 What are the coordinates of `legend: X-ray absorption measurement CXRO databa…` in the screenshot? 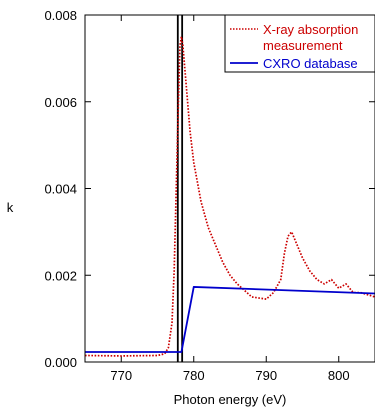 It's located at (299, 43).